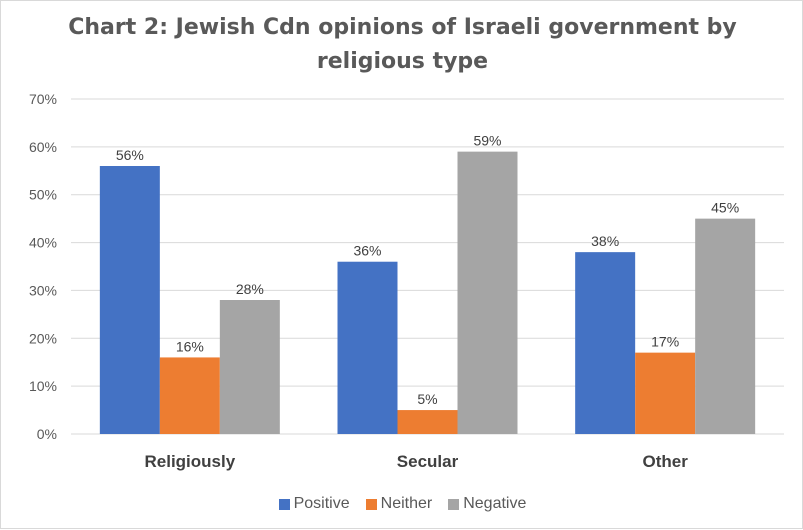 This screenshot has width=803, height=530. Describe the element at coordinates (495, 503) in the screenshot. I see `legend-label: Negative` at that location.